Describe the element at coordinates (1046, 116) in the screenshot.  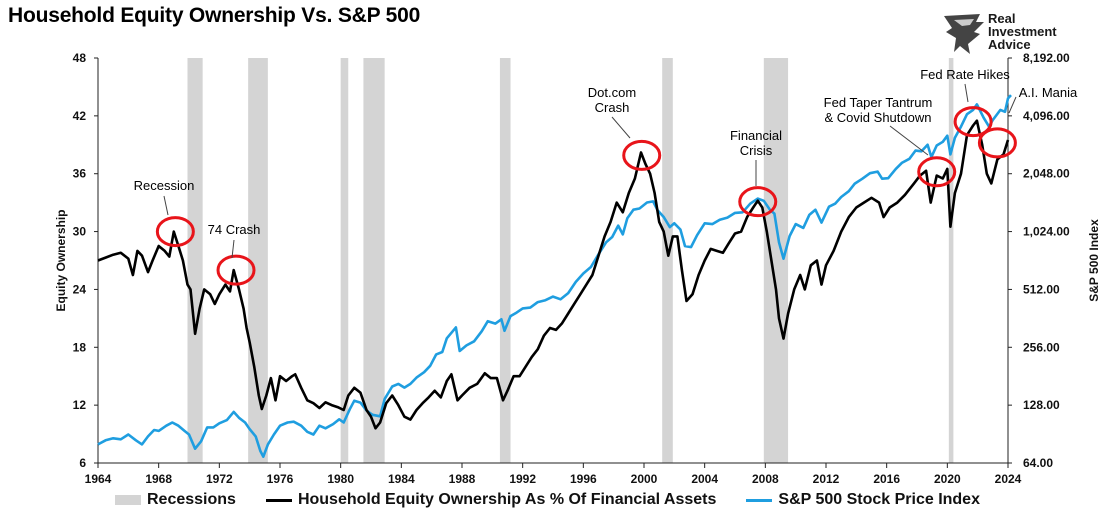
I see `y-right-tick-label: 4,096.00` at that location.